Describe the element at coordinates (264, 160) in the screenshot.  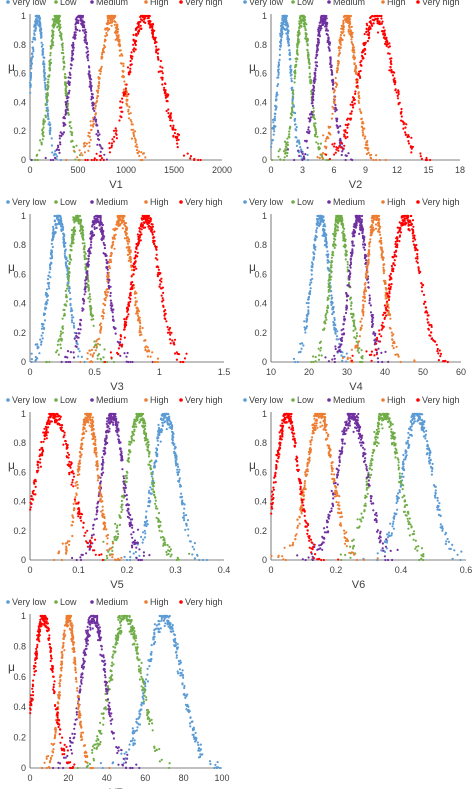
I see `y-tick-label: 0` at that location.